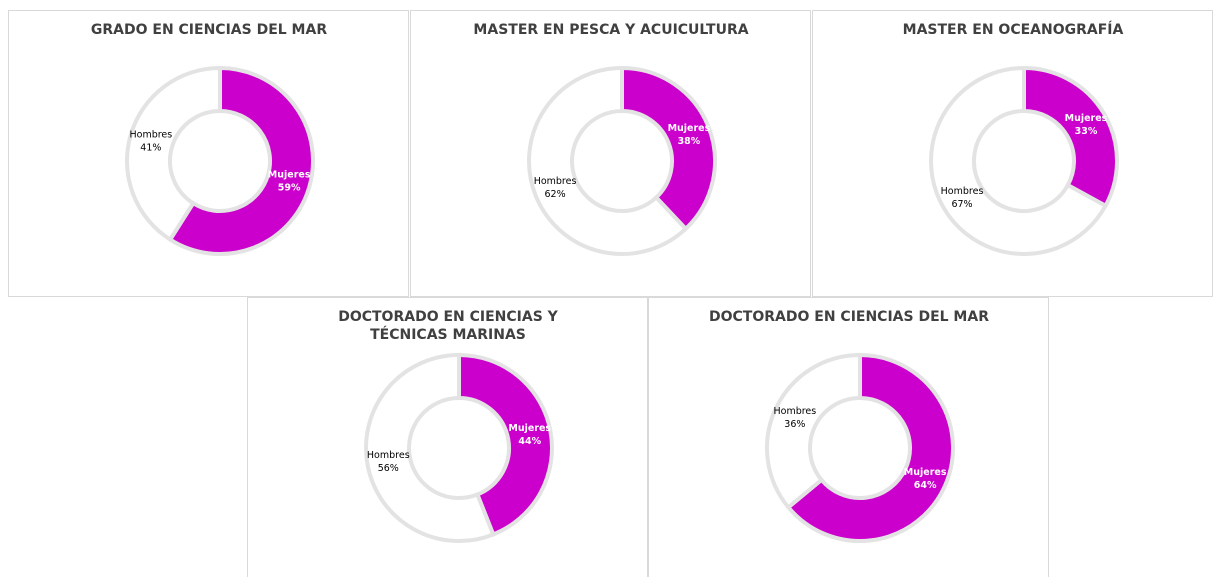 This screenshot has width=1215, height=585. What do you see at coordinates (209, 30) in the screenshot?
I see `chart-title: GRADO EN CIENCIAS DEL MAR` at bounding box center [209, 30].